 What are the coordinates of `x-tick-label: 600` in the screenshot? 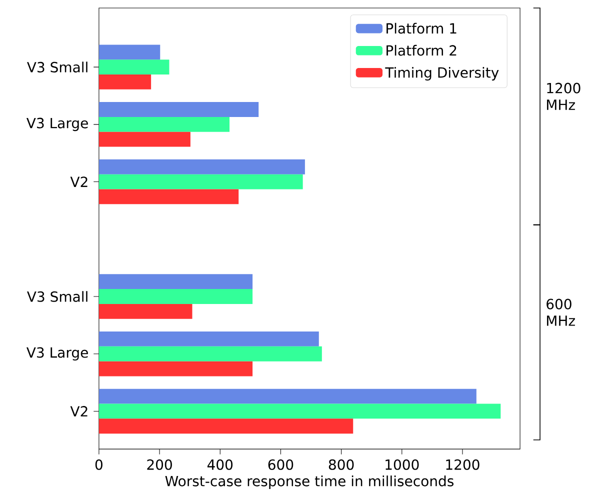 It's located at (281, 464).